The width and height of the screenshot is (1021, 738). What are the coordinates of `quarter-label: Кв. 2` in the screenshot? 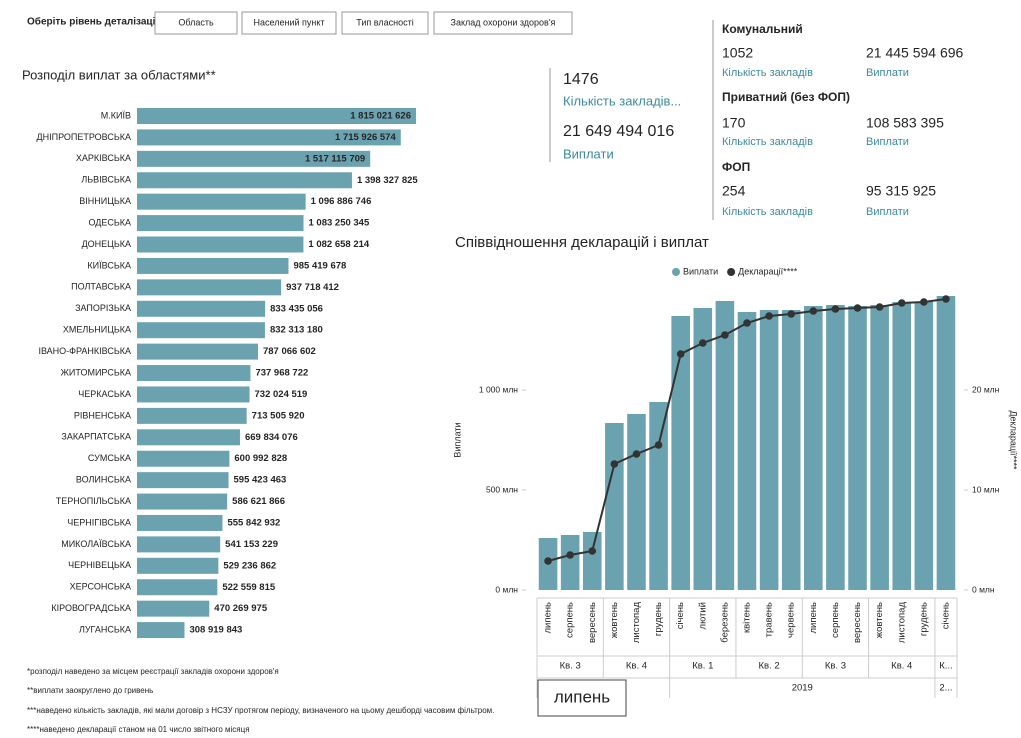 It's located at (769, 666).